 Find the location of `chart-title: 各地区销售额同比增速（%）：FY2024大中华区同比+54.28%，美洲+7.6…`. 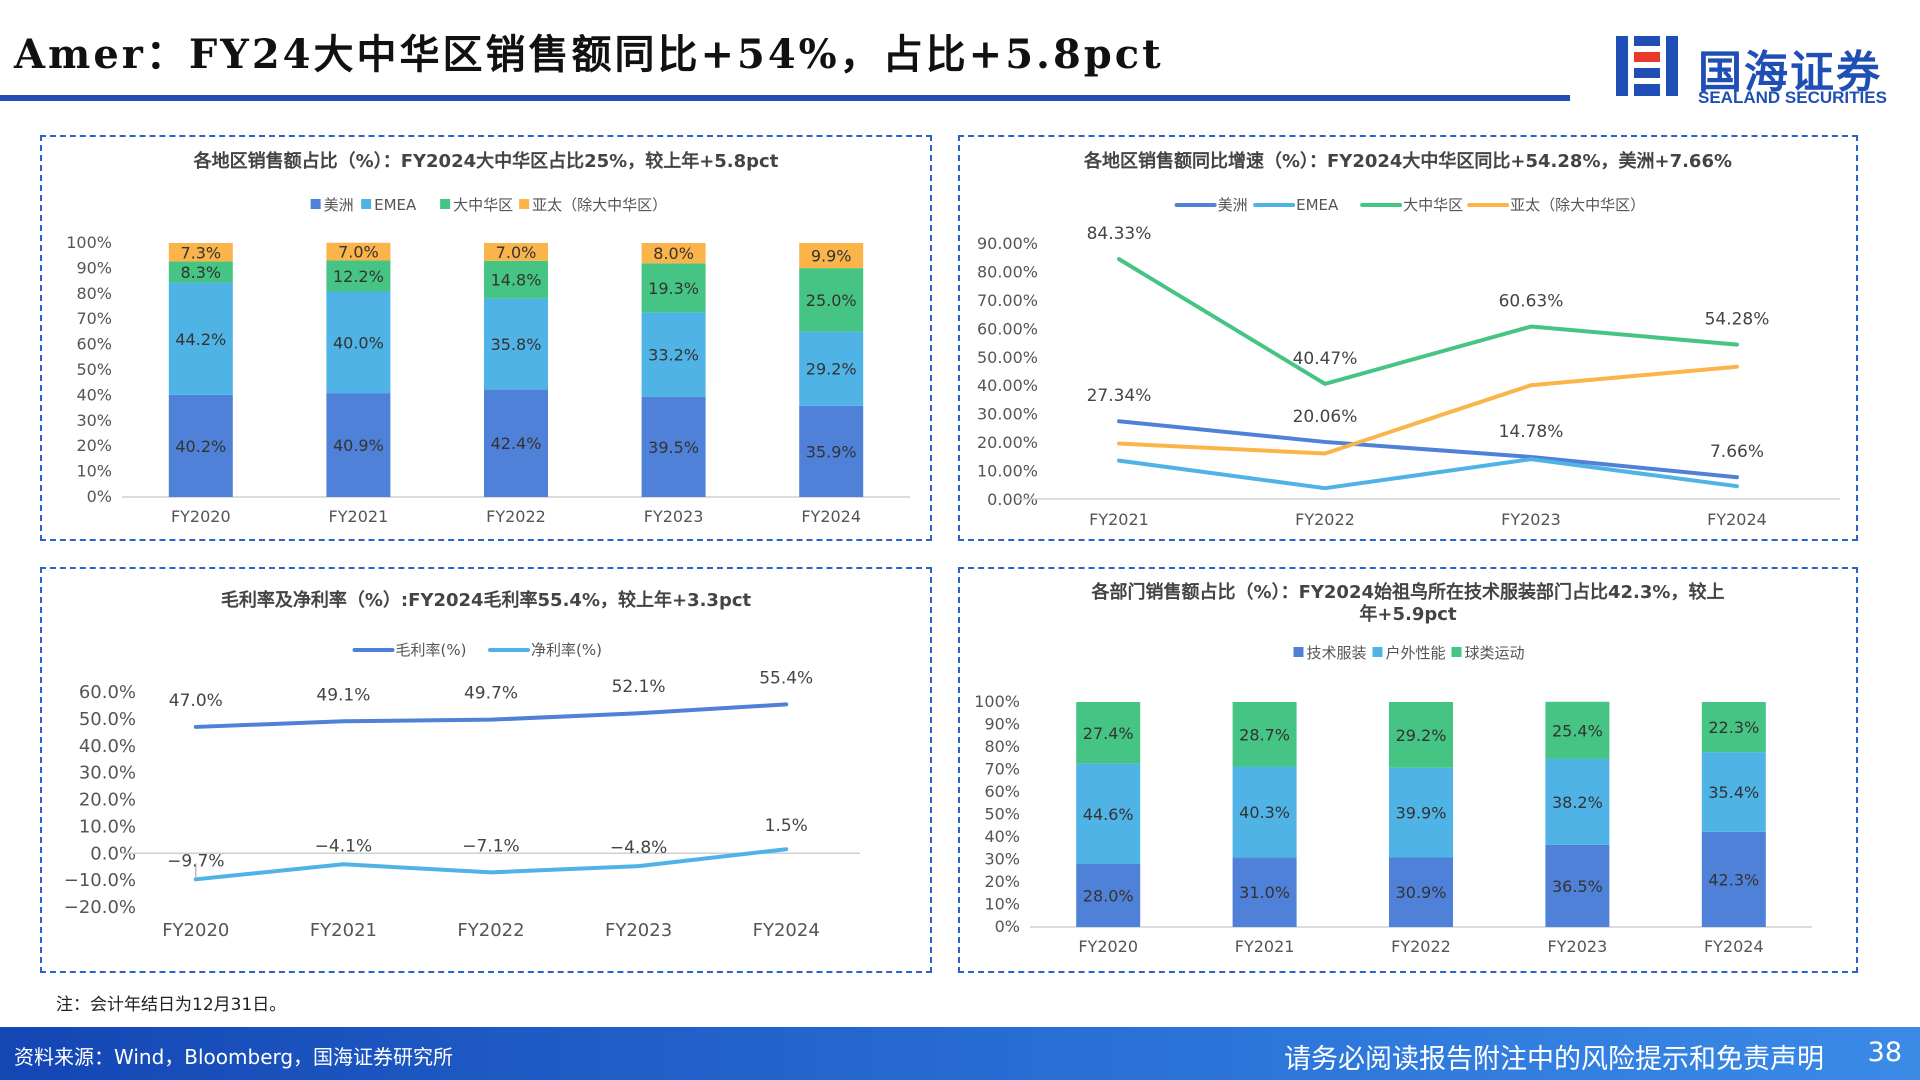

chart-title: 各地区销售额同比增速（%）：FY2024大中华区同比+54.28%，美洲+7.6… is located at coordinates (1407, 161).